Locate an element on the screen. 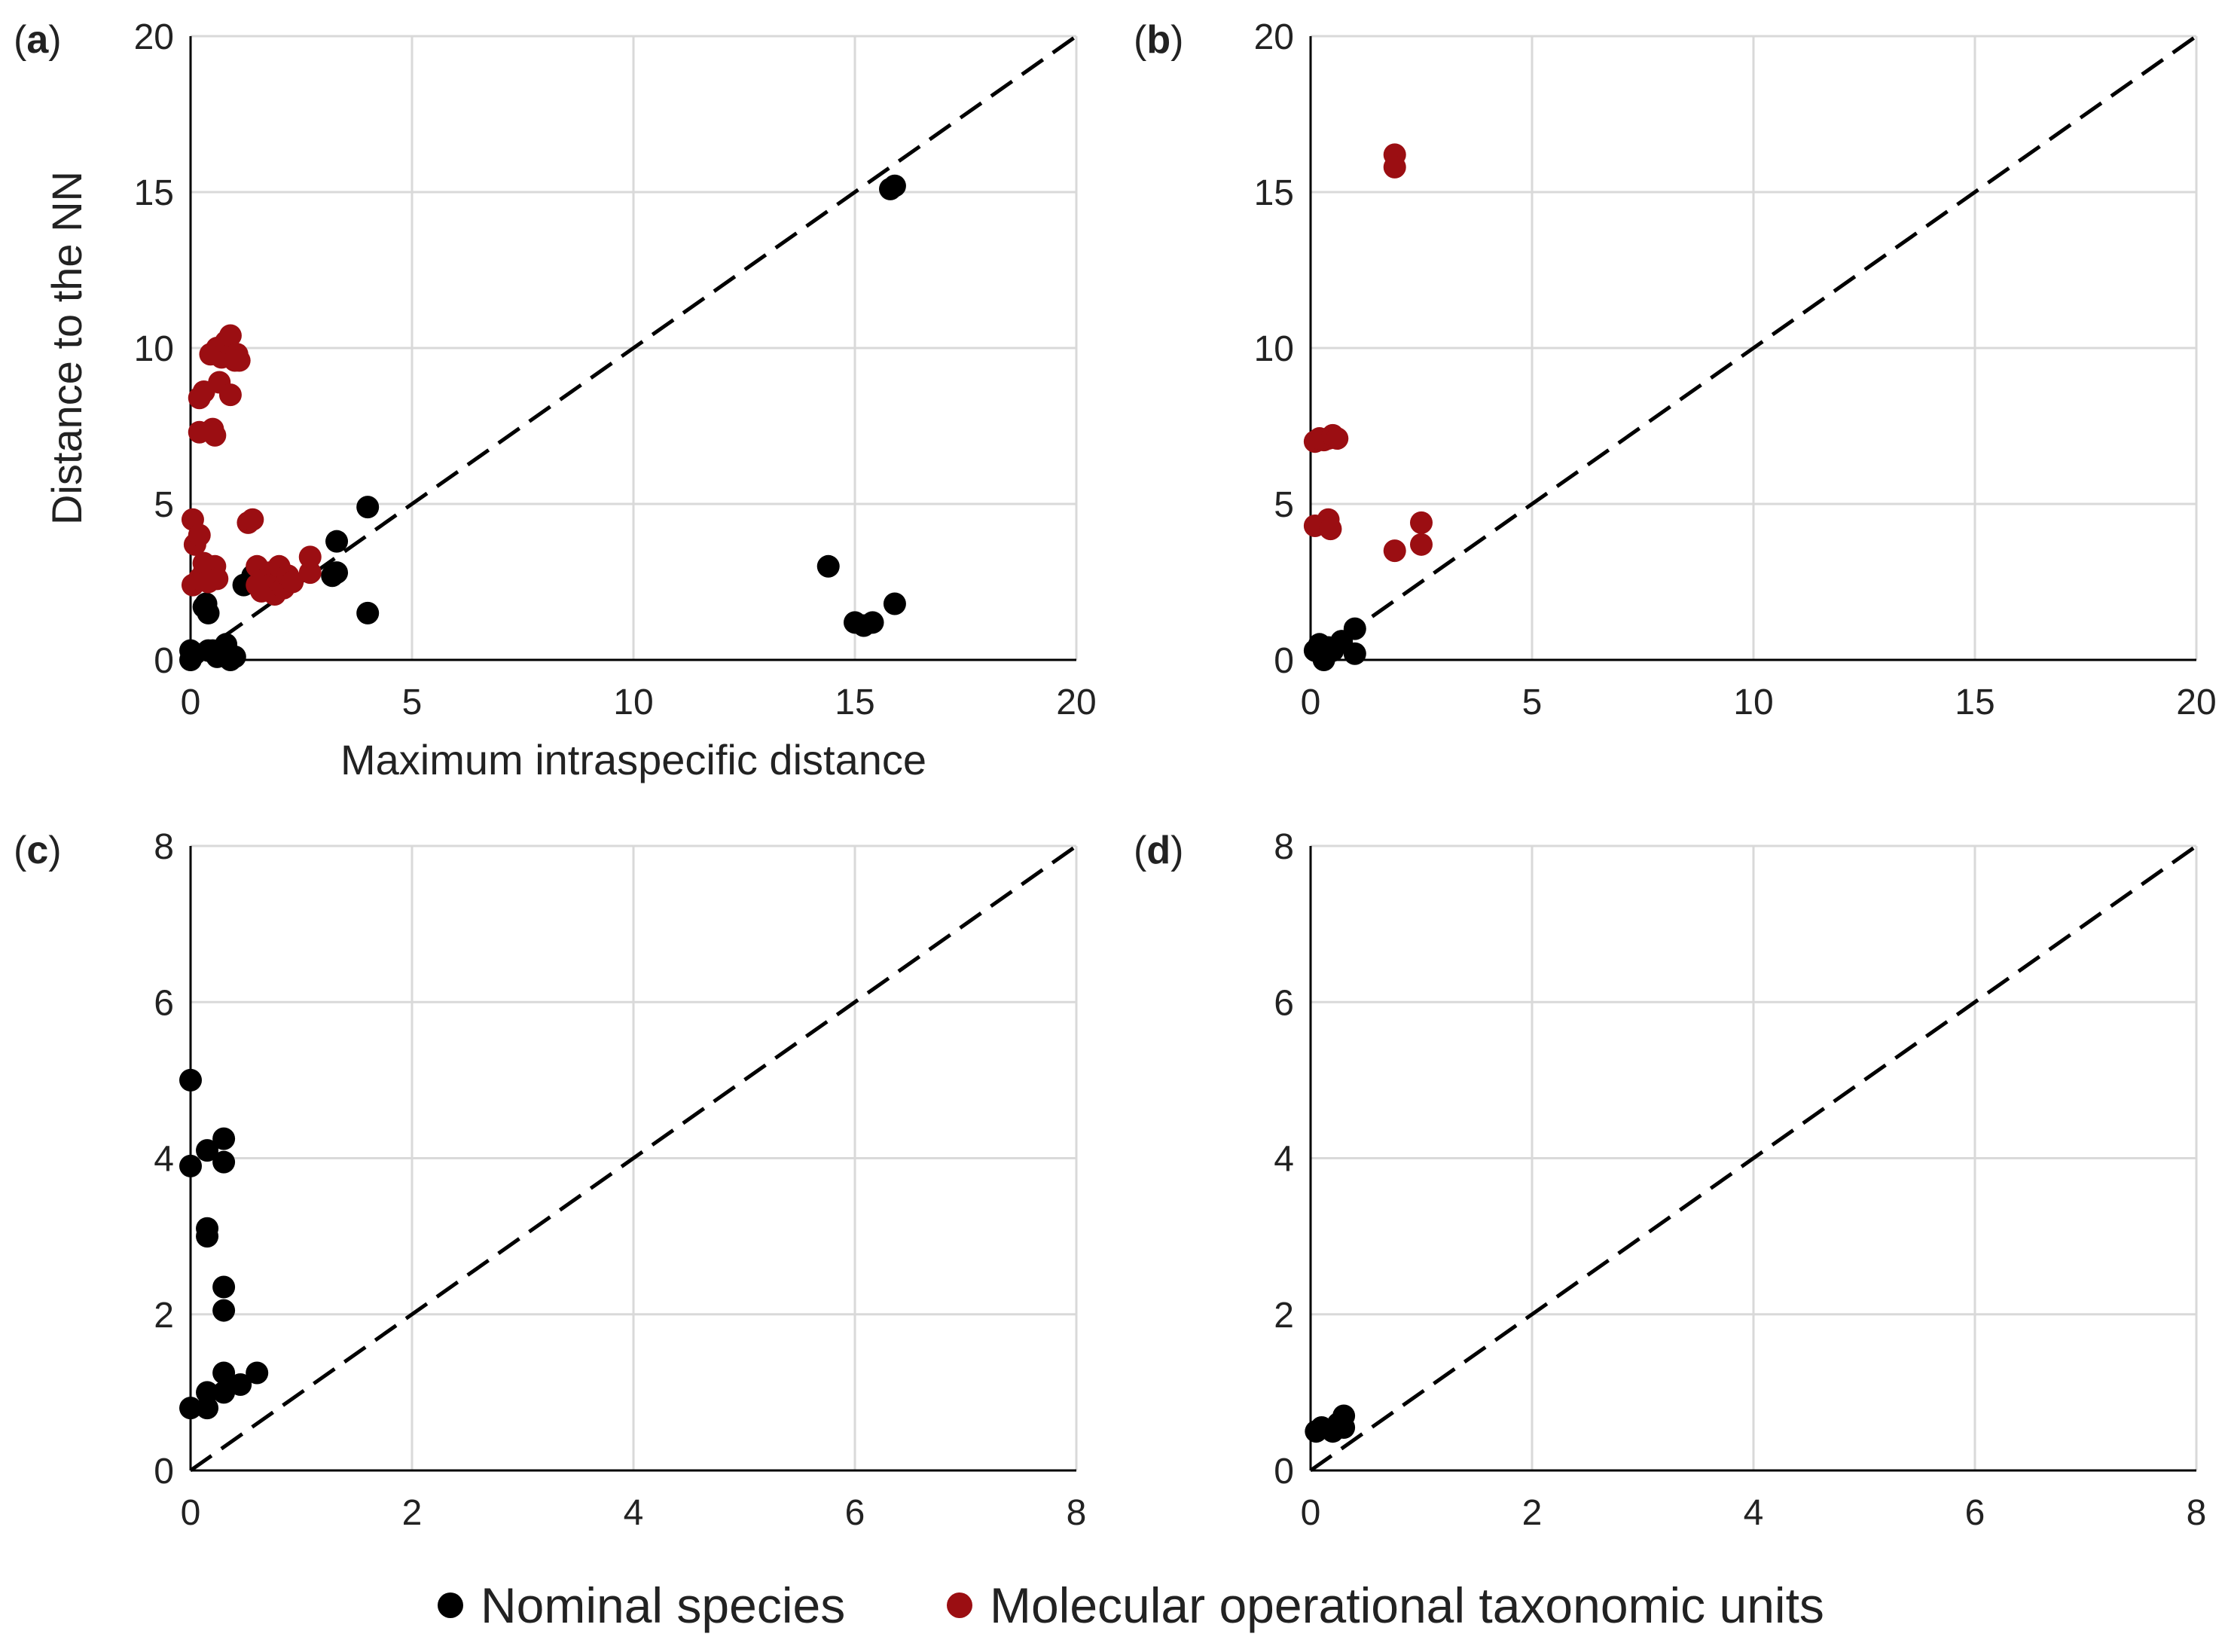 This screenshot has height=1652, width=2228. panel-label-c: (c) is located at coordinates (38, 850).